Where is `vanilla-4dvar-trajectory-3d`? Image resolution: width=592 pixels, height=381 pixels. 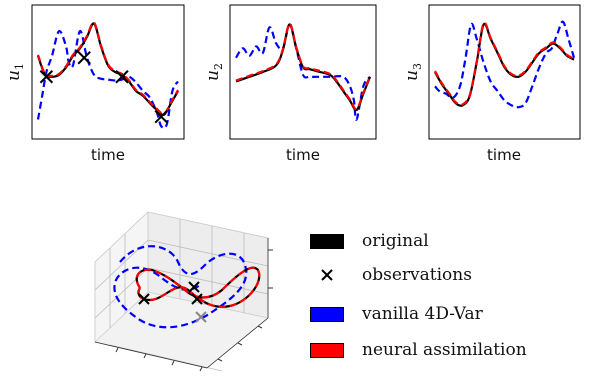 vanilla-4dvar-trajectory-3d is located at coordinates (180, 287).